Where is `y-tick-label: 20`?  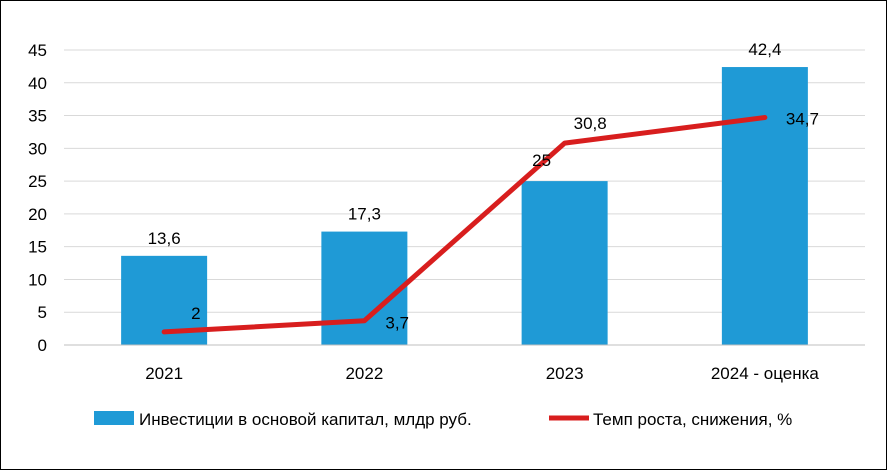 y-tick-label: 20 is located at coordinates (37, 214).